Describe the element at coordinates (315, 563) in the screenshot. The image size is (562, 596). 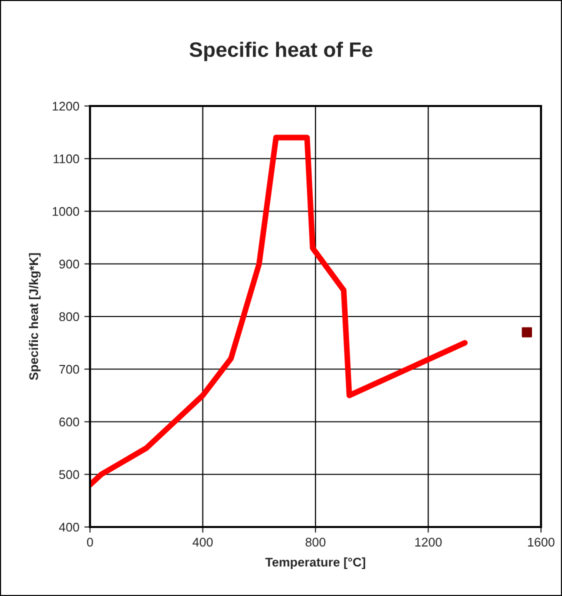
I see `x-axis-title: Temperature [°C]` at that location.